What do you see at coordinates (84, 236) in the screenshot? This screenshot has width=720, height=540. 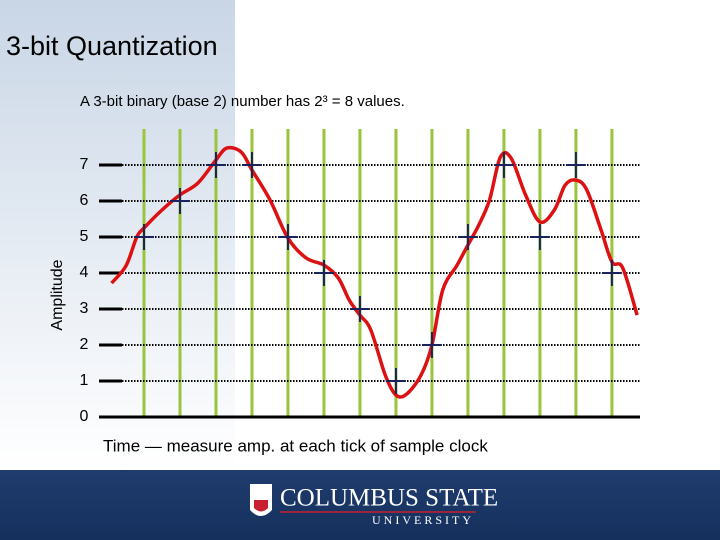 I see `y-tick-label: 5` at bounding box center [84, 236].